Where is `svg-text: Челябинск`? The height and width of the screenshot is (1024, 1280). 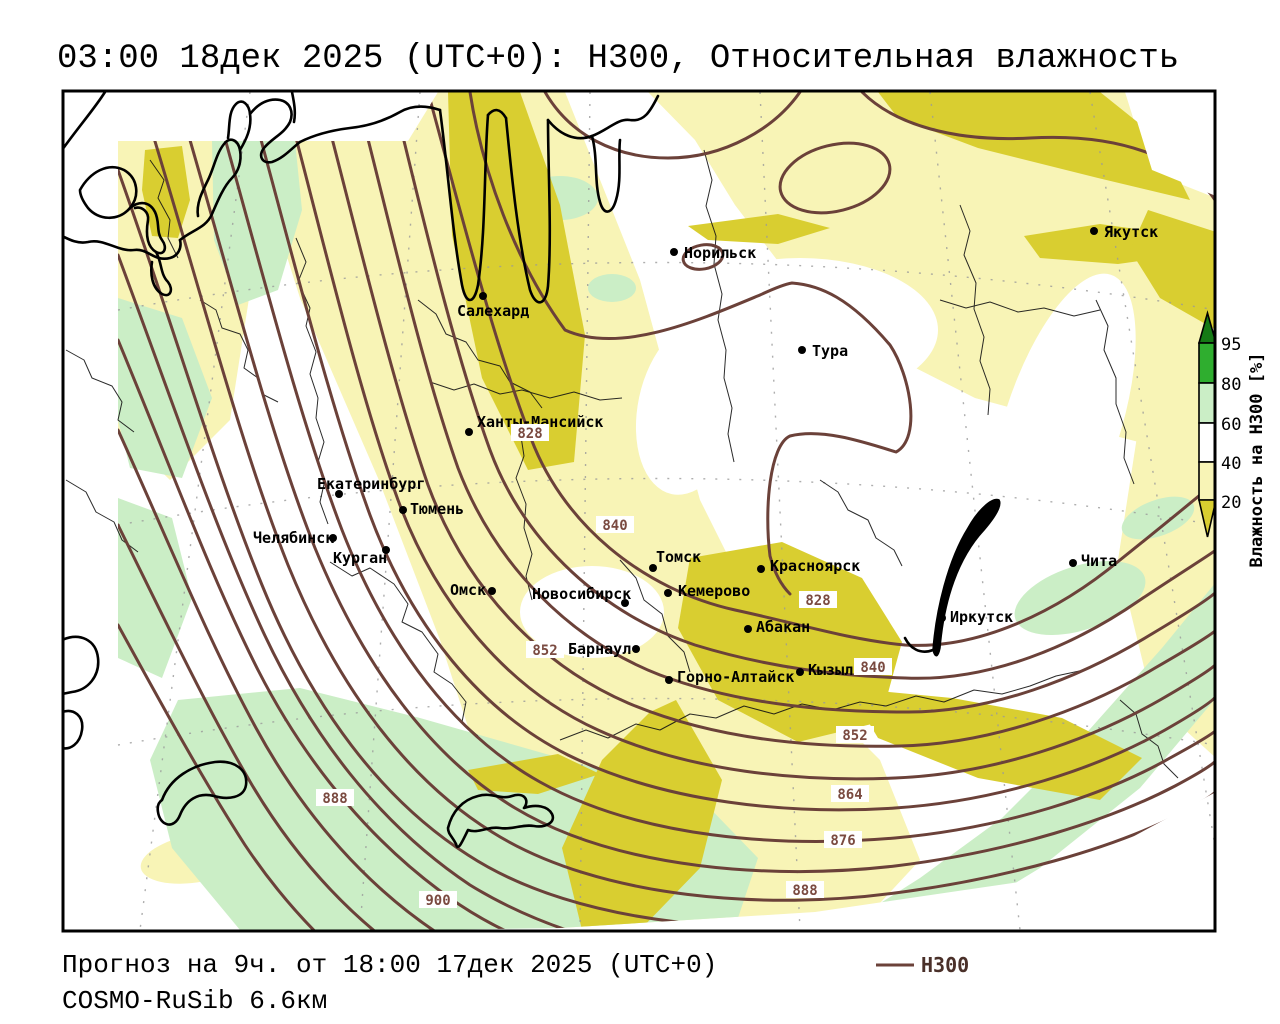 svg-text: Челябинск is located at coordinates (293, 538).